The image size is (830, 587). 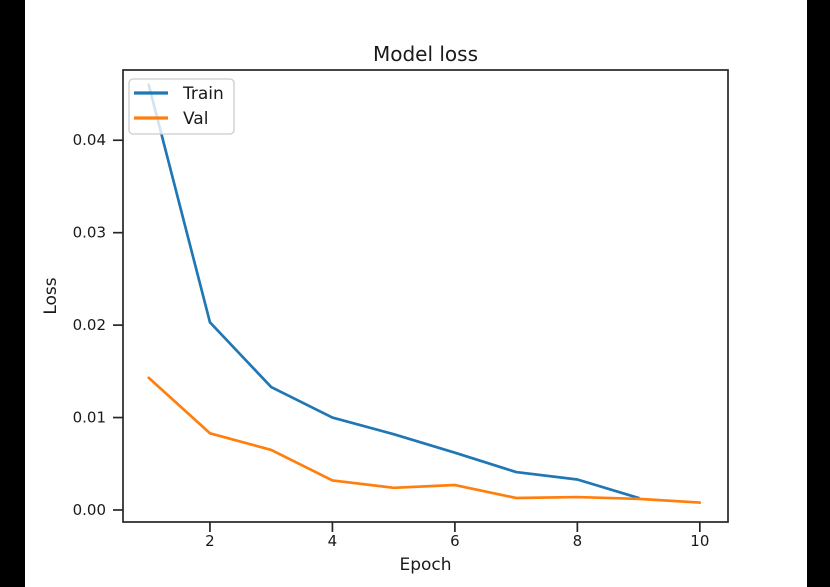 I want to click on y-axis-ticks: 0.00 0.01 0.02 0.03 0.04, so click(x=98, y=325).